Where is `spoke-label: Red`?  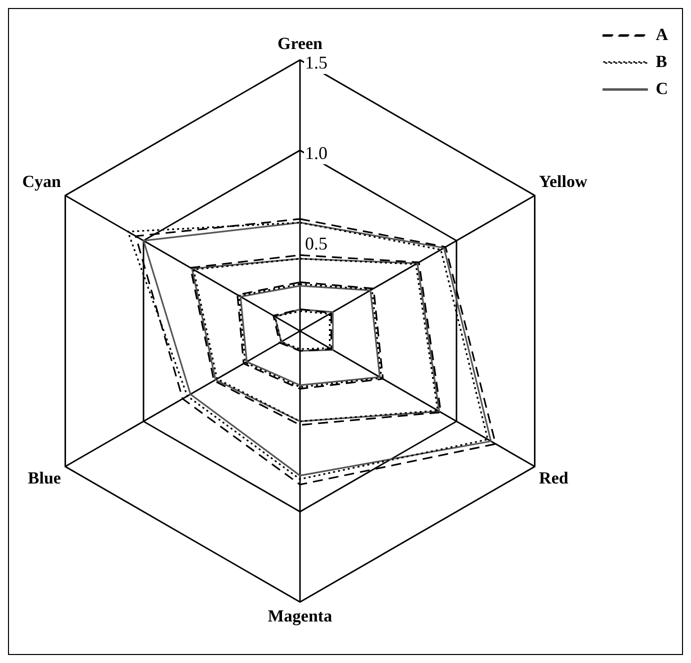
spoke-label: Red is located at coordinates (554, 478).